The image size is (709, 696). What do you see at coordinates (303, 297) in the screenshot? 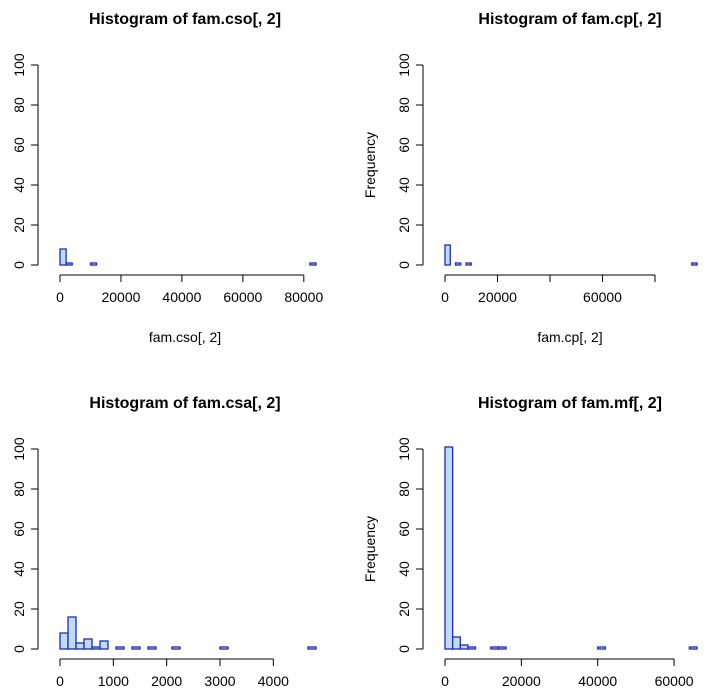
I see `x-tick-label: 80000` at bounding box center [303, 297].